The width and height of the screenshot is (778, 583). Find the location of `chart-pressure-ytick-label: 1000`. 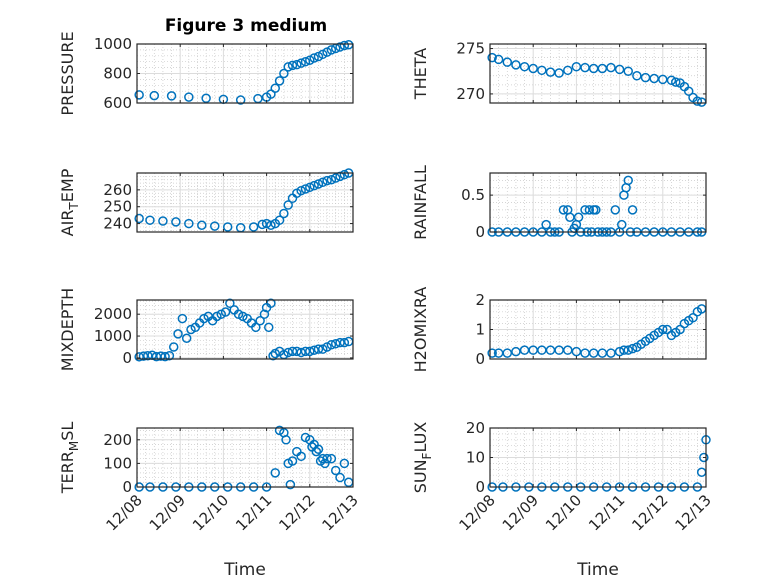

chart-pressure-ytick-label: 1000 is located at coordinates (113, 44).